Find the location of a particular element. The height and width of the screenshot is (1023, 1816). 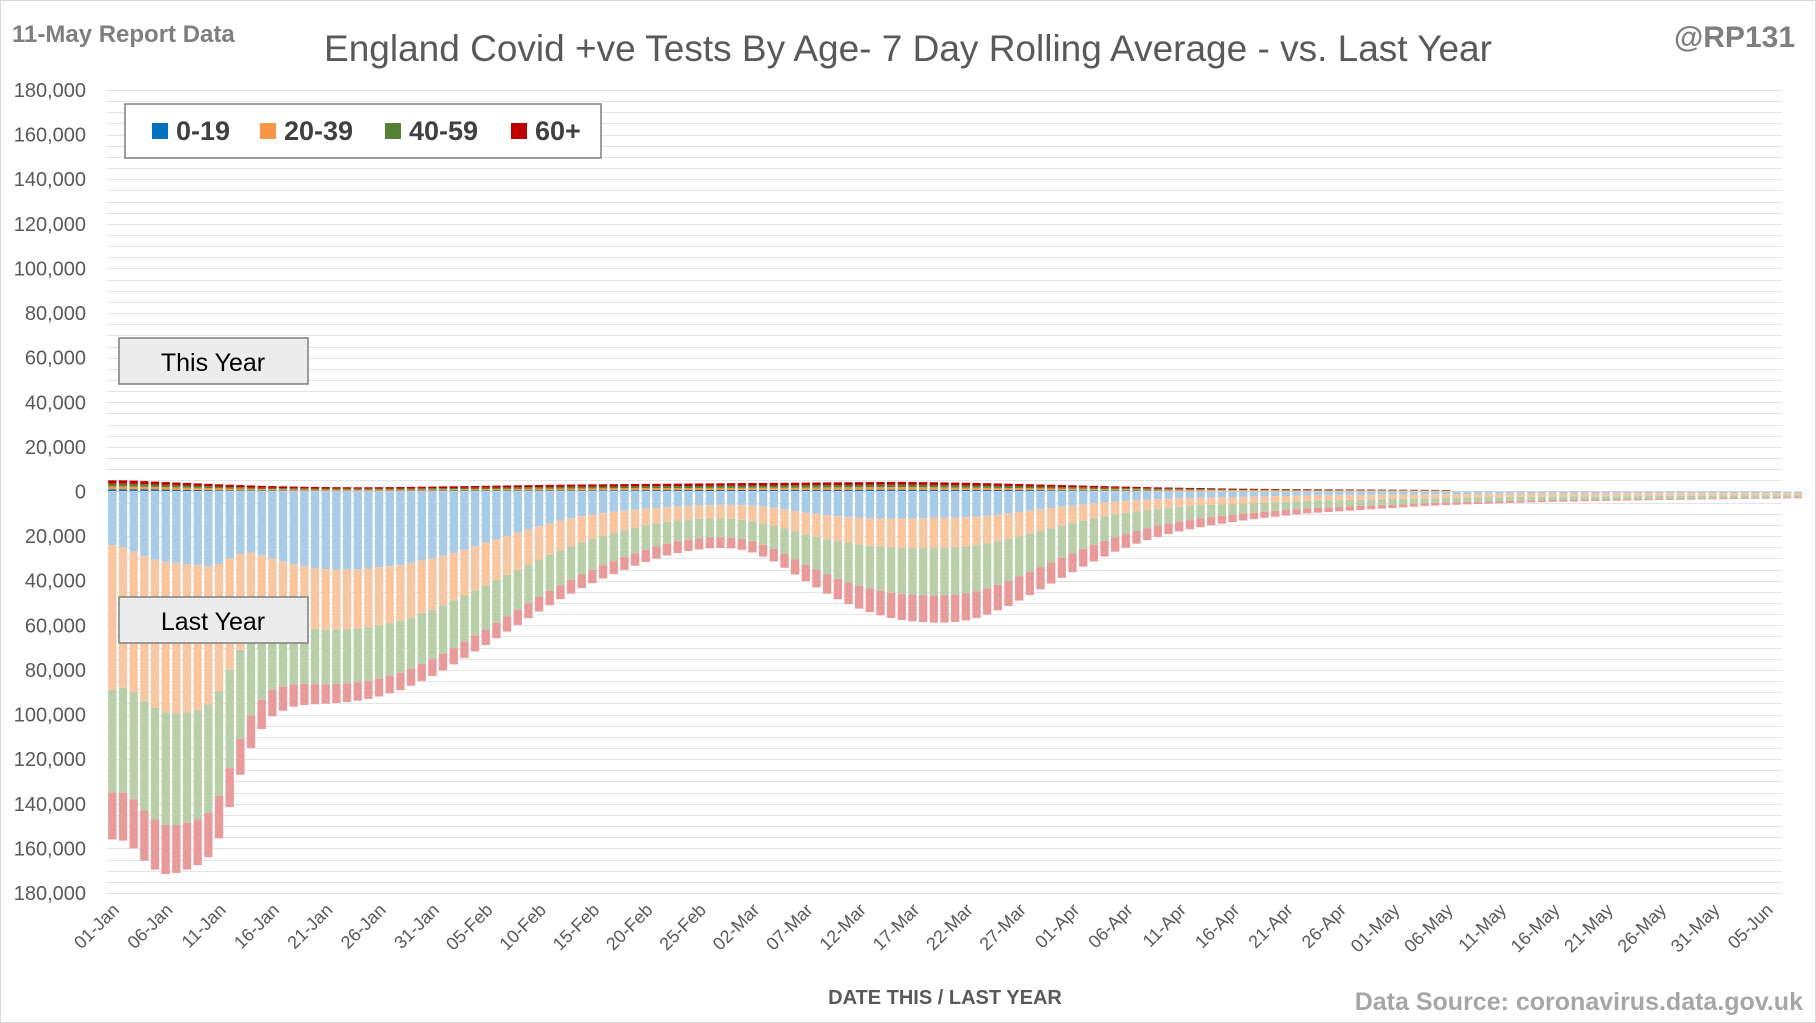

this-year-annotation: This Year is located at coordinates (213, 361).